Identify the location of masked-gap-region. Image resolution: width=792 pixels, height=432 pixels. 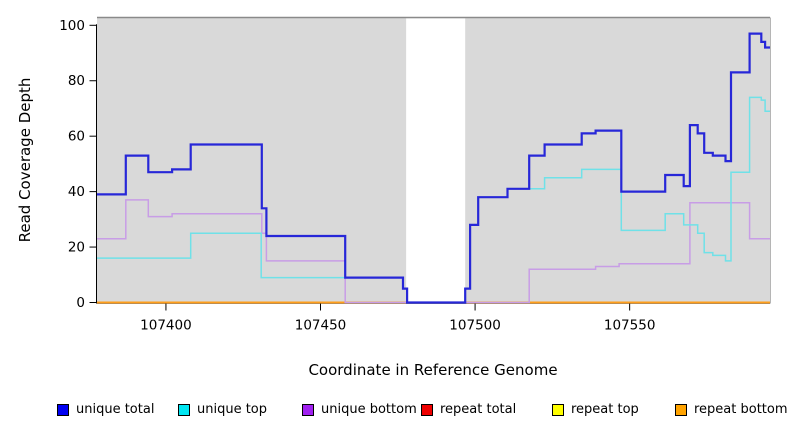
(436, 161).